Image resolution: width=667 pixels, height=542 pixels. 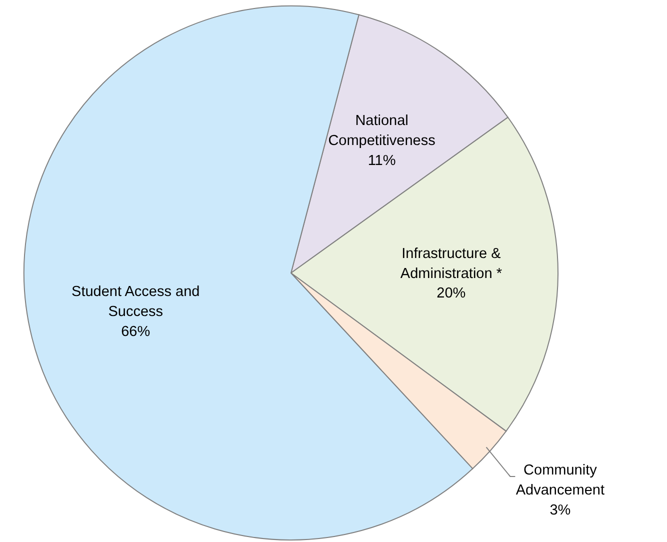 I want to click on slice-label: Student Access and Success, so click(x=136, y=302).